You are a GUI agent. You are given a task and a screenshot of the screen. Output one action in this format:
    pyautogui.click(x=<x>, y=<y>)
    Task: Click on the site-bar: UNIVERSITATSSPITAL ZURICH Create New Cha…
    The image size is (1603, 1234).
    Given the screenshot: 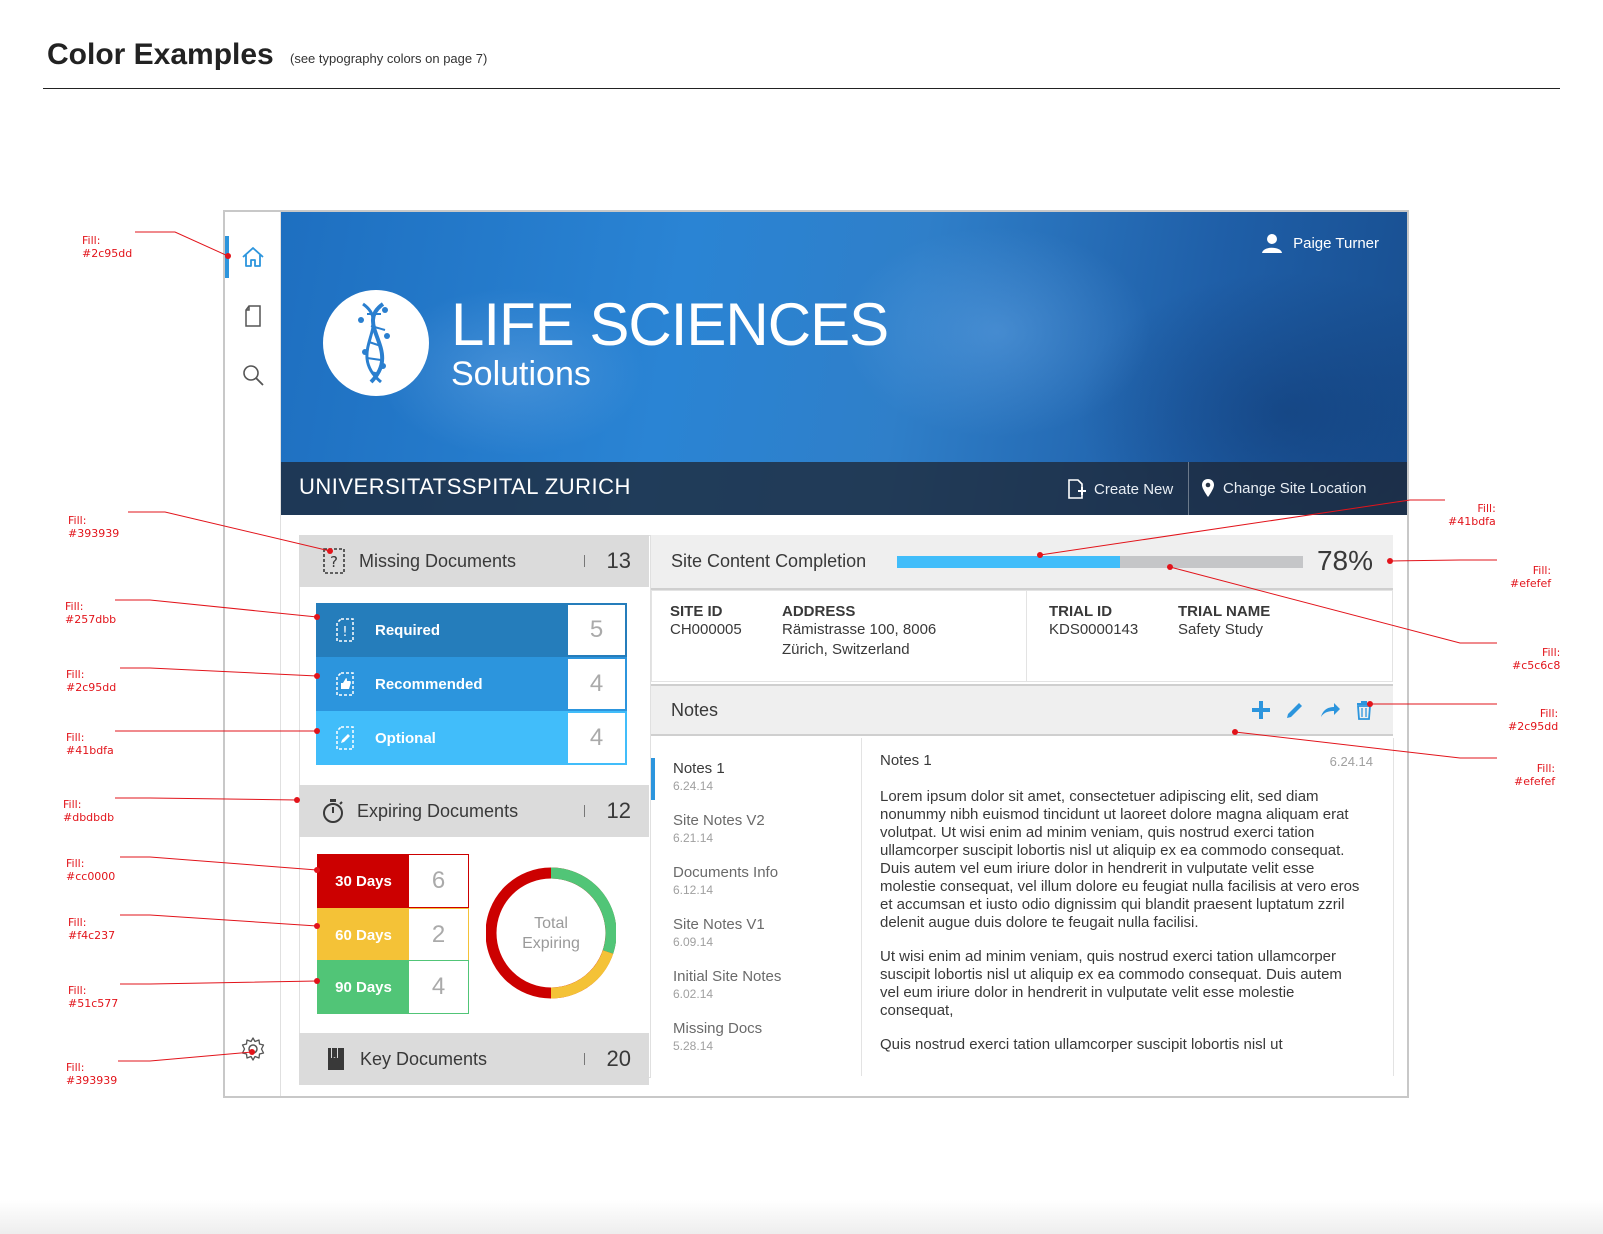 What is the action you would take?
    pyautogui.click(x=844, y=488)
    